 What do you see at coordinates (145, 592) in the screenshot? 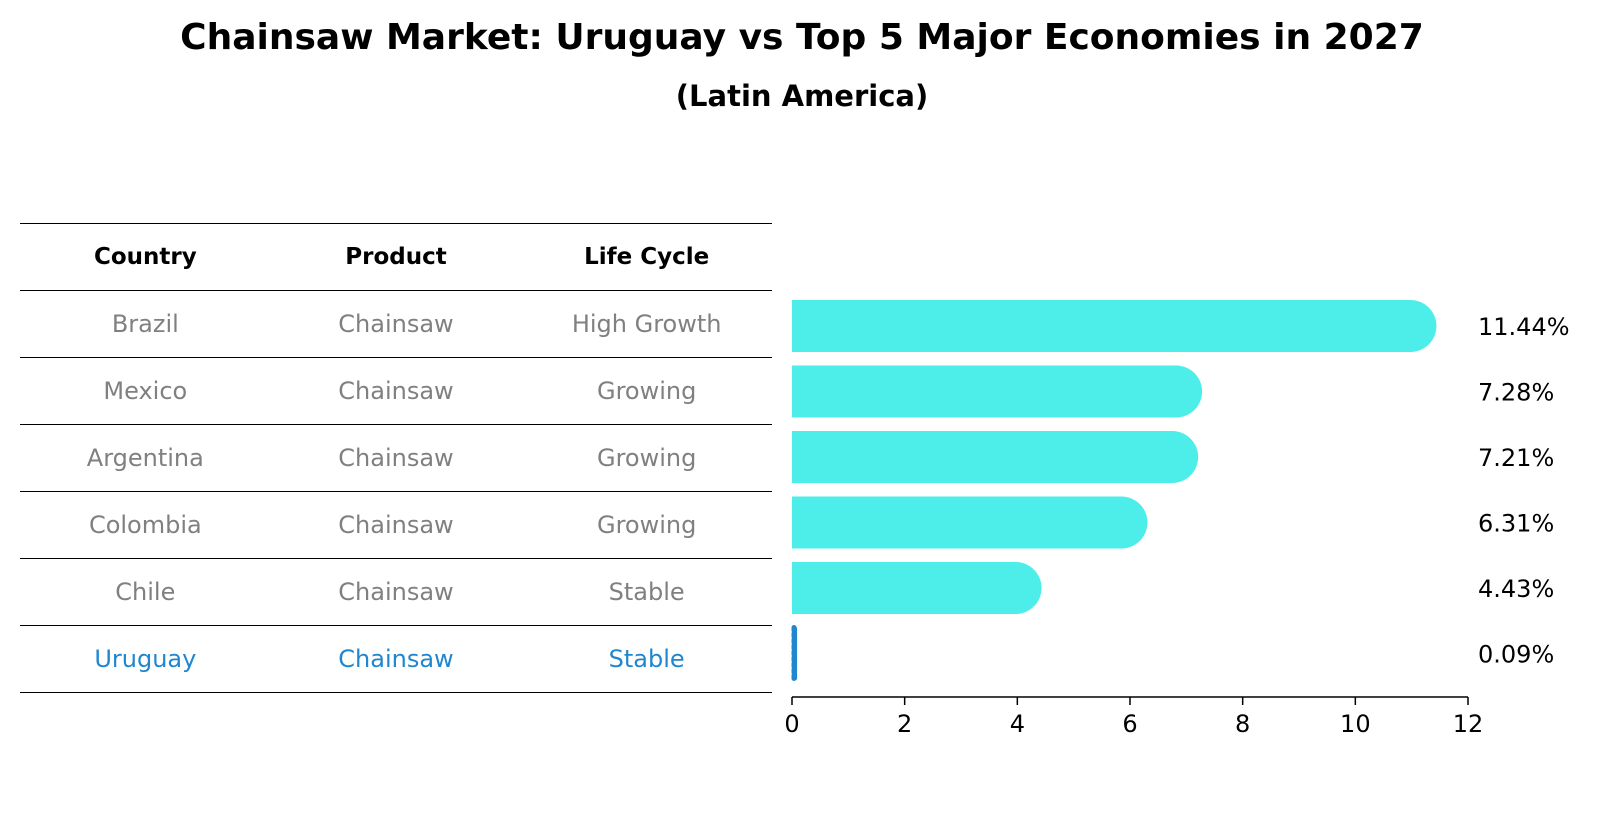
I see `cell-country: Chile` at bounding box center [145, 592].